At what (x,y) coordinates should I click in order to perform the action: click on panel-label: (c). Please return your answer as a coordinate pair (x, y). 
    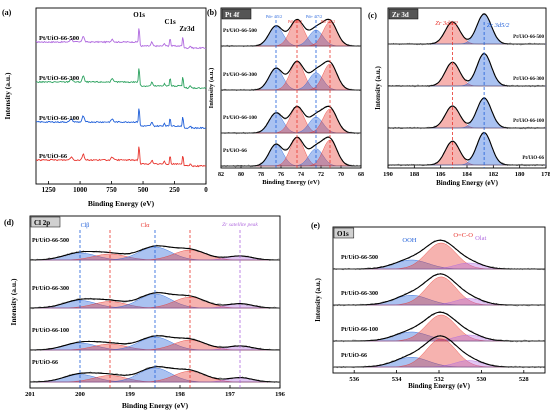
    Looking at the image, I should click on (372, 15).